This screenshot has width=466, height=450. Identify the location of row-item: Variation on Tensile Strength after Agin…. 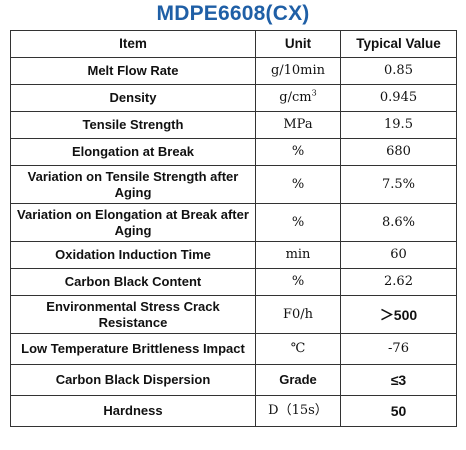
(133, 184).